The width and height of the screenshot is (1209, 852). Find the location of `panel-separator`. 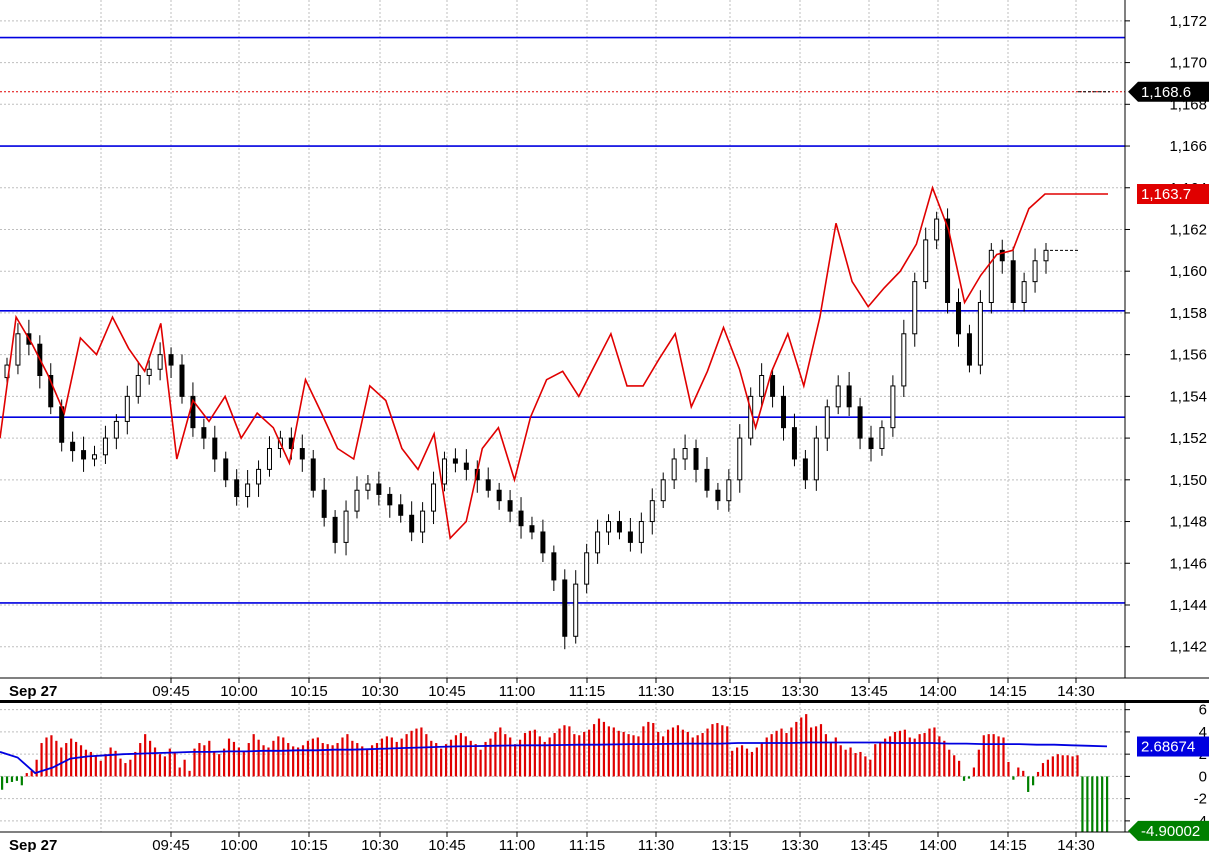

panel-separator is located at coordinates (604, 701).